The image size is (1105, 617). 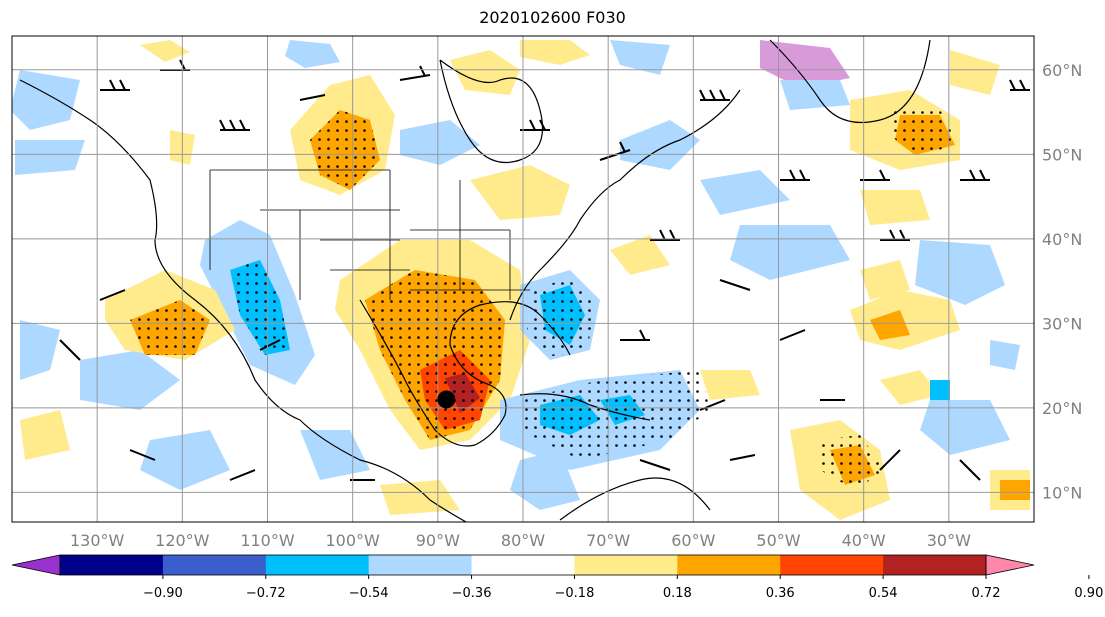 What do you see at coordinates (446, 399) in the screenshot?
I see `storm-center-marker` at bounding box center [446, 399].